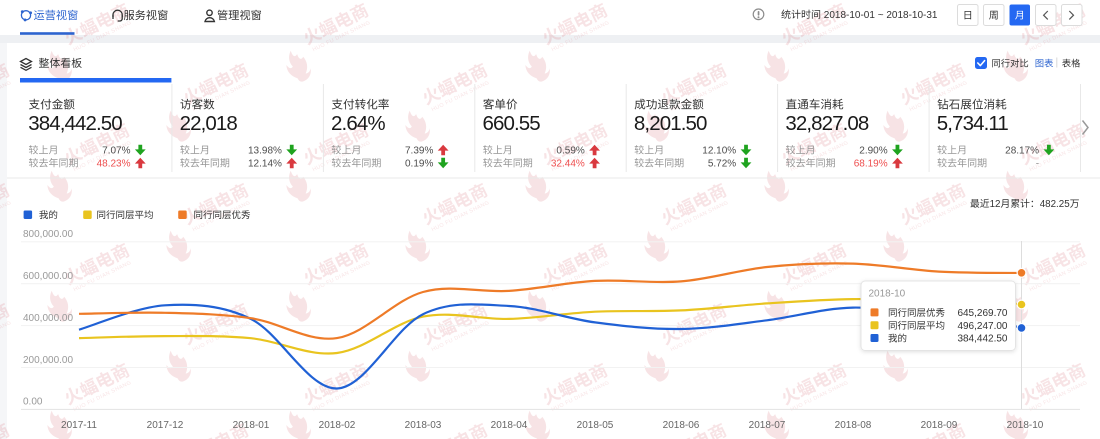 The height and width of the screenshot is (439, 1100). What do you see at coordinates (879, 15) in the screenshot?
I see `svg-text: 2018-10-01 ~ 2018-10-31` at bounding box center [879, 15].